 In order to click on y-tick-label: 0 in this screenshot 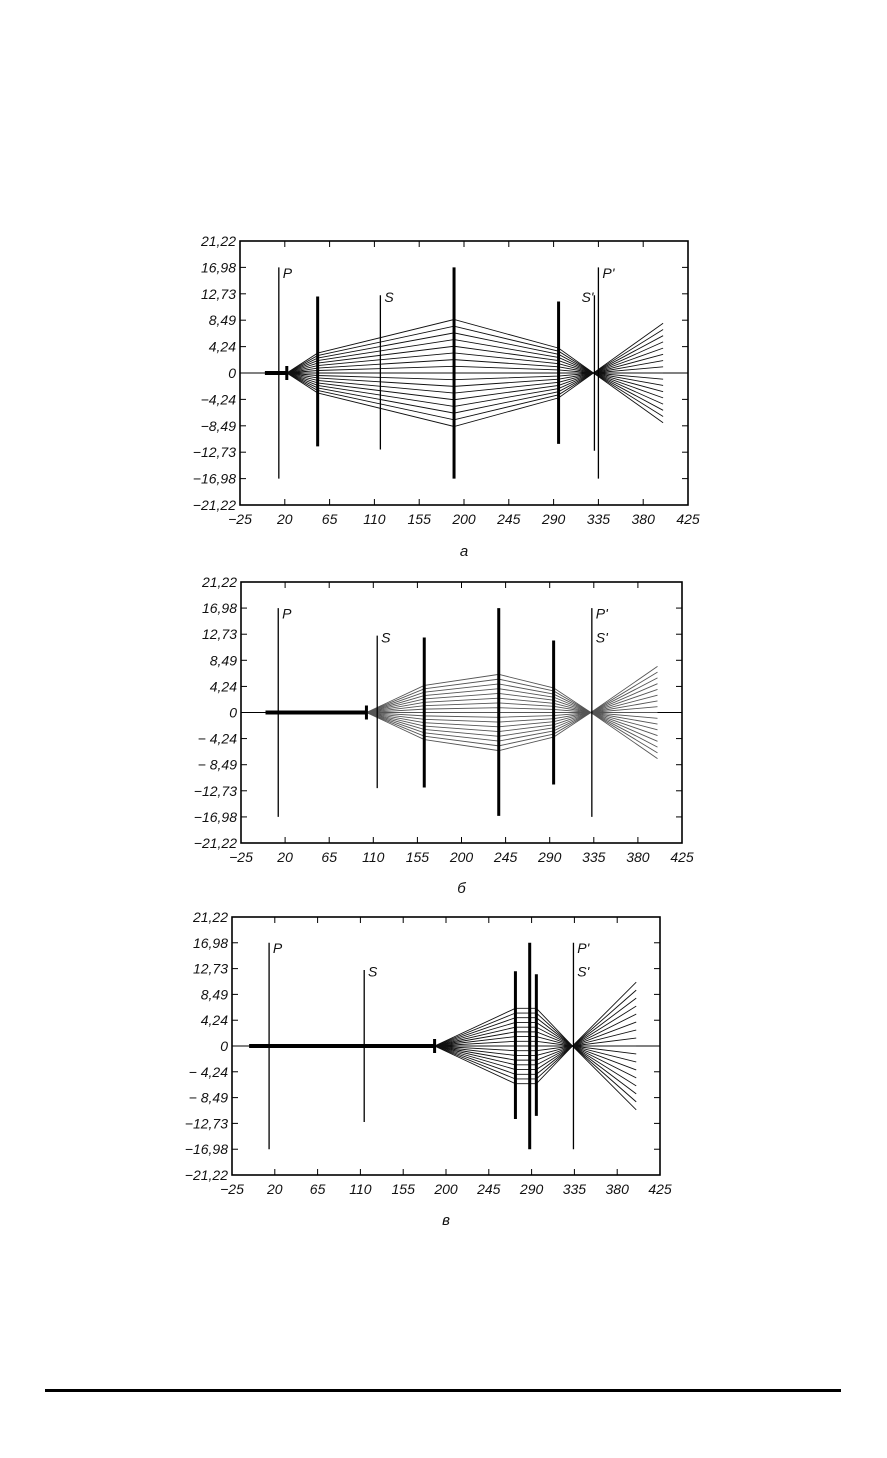, I will do `click(232, 373)`.